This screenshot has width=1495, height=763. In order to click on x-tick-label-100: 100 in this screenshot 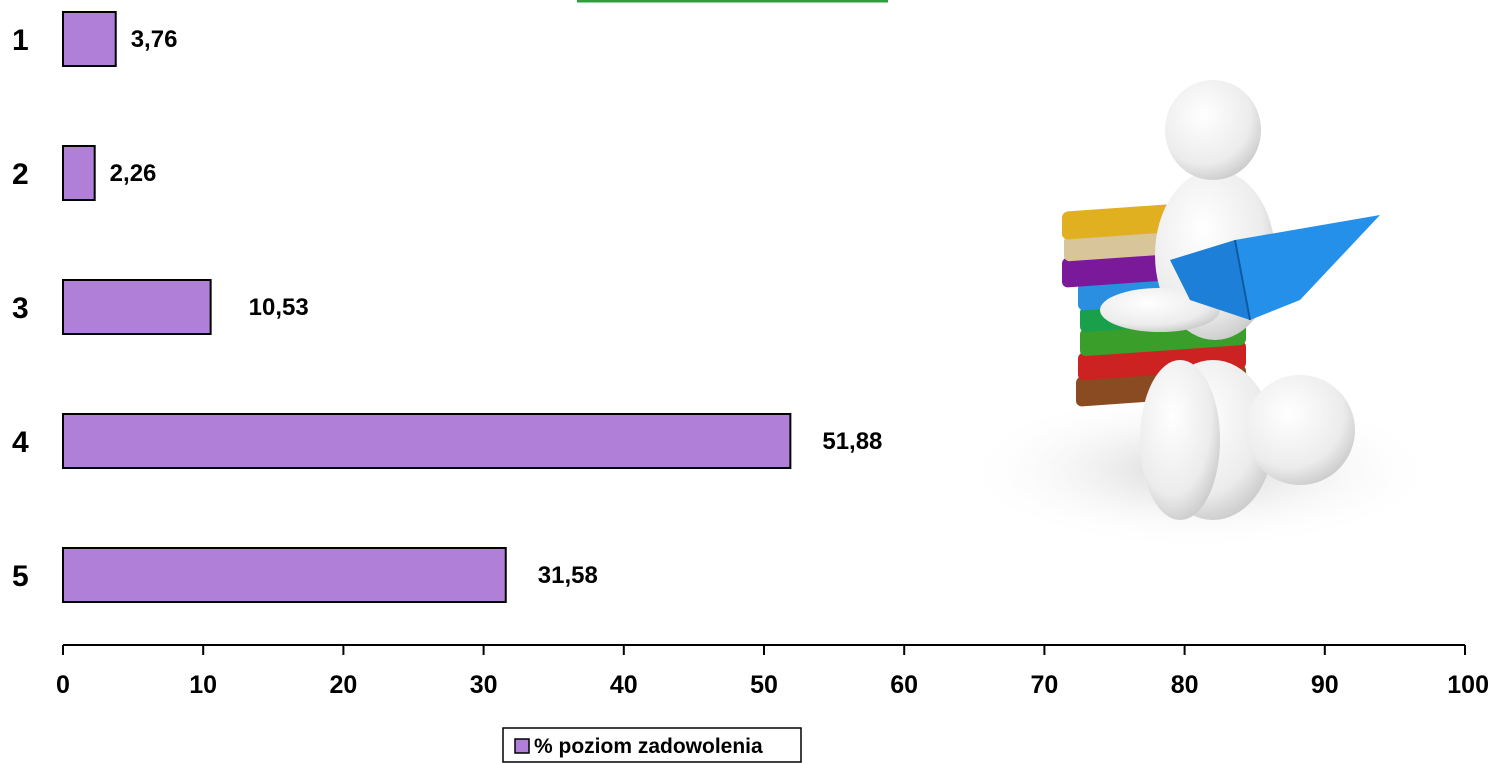, I will do `click(1468, 685)`.